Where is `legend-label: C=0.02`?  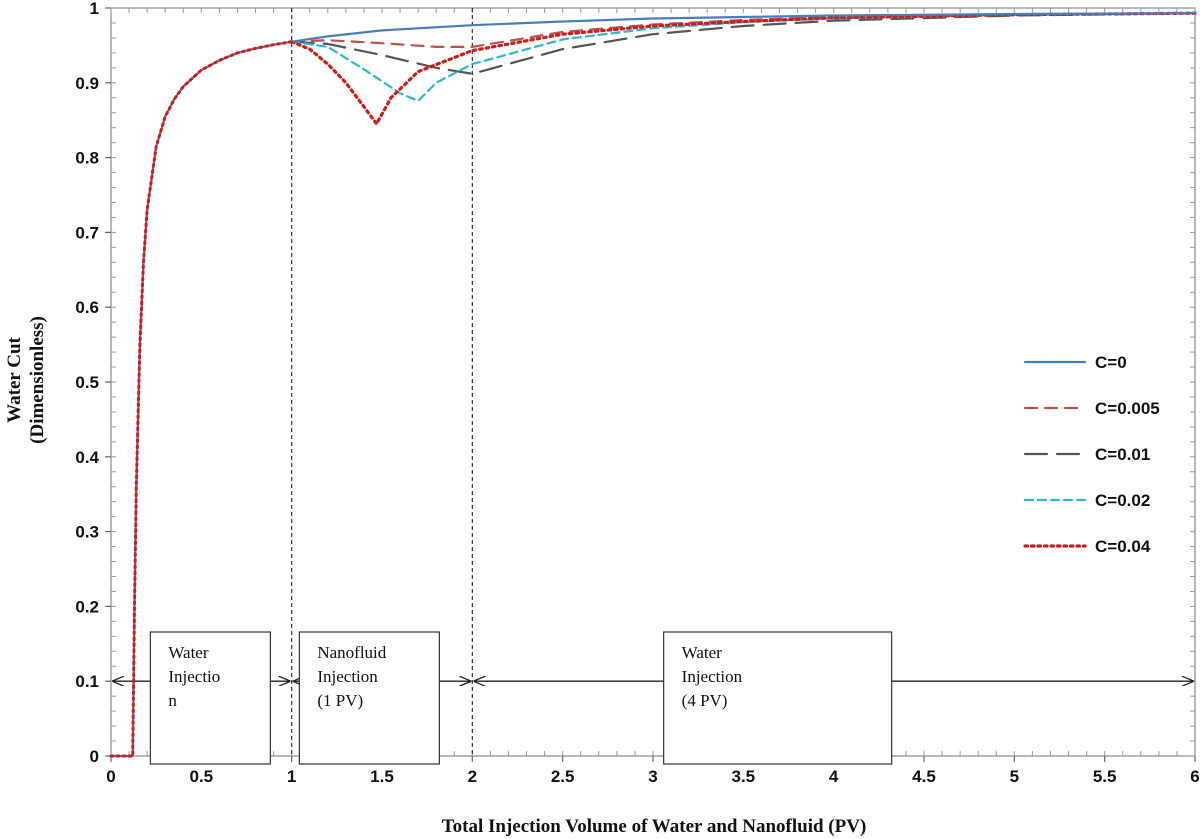
legend-label: C=0.02 is located at coordinates (1122, 500).